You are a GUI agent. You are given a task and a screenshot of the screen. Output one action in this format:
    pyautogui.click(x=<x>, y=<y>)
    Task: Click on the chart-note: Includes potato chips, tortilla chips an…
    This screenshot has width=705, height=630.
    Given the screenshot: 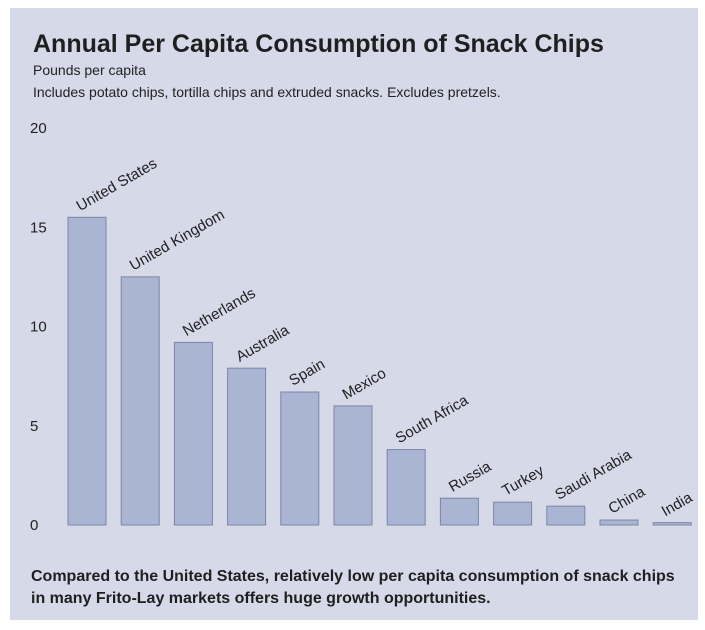 What is the action you would take?
    pyautogui.click(x=267, y=92)
    